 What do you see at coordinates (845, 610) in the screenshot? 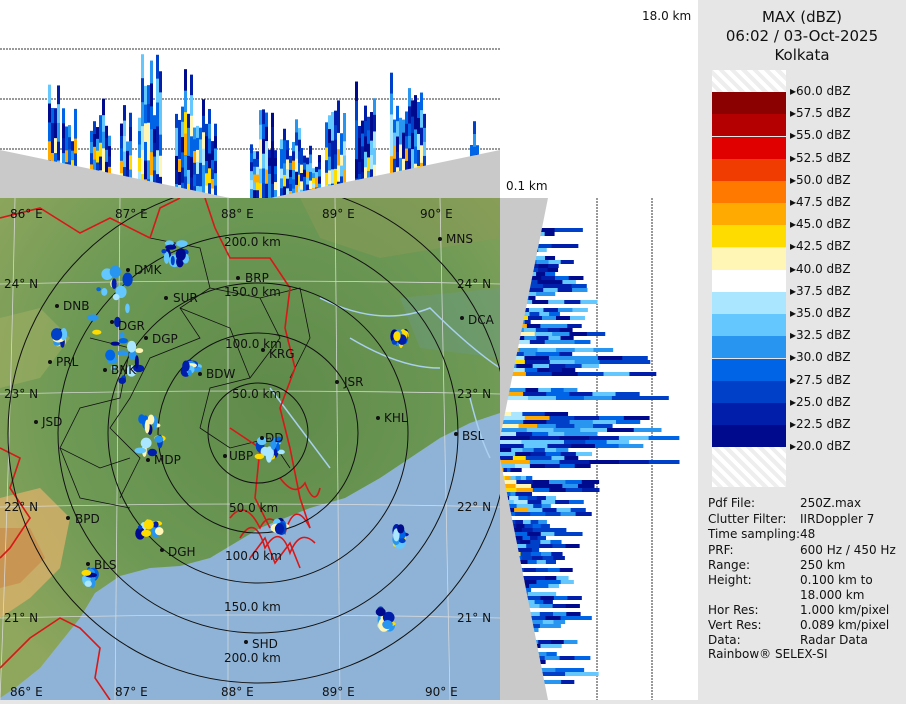
I see `info-value: 1.000 km/pixel` at bounding box center [845, 610].